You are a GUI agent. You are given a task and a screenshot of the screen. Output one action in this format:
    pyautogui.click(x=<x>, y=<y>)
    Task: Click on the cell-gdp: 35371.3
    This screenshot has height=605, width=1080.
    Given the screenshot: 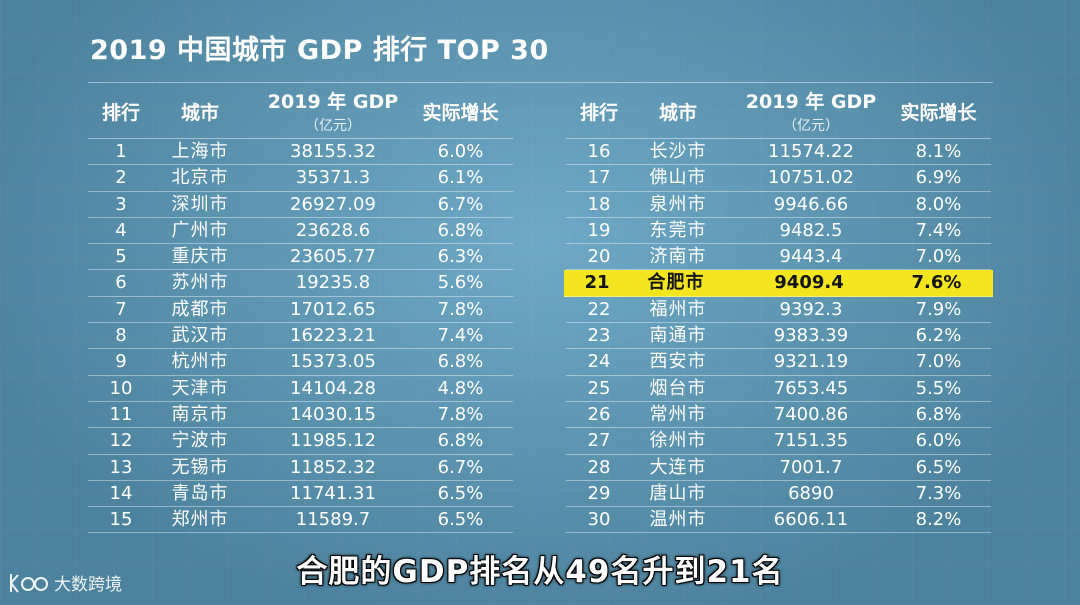 What is the action you would take?
    pyautogui.click(x=333, y=178)
    